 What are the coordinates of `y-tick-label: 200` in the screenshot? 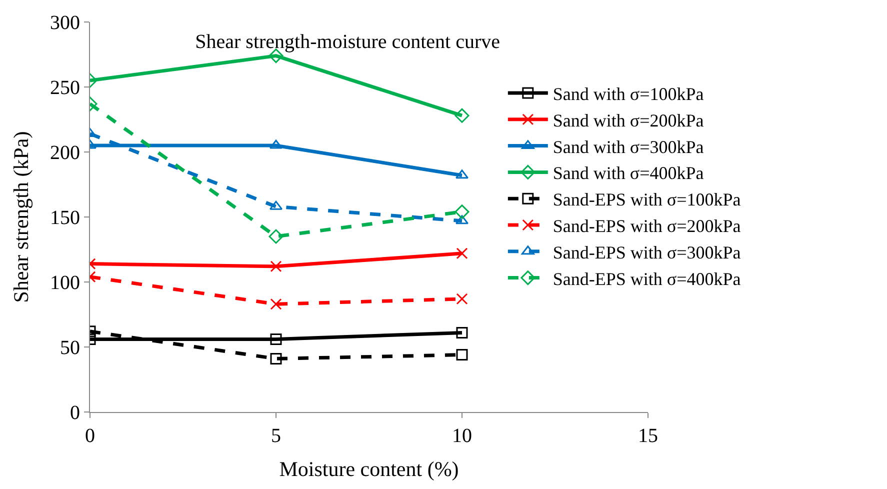 It's located at (65, 153).